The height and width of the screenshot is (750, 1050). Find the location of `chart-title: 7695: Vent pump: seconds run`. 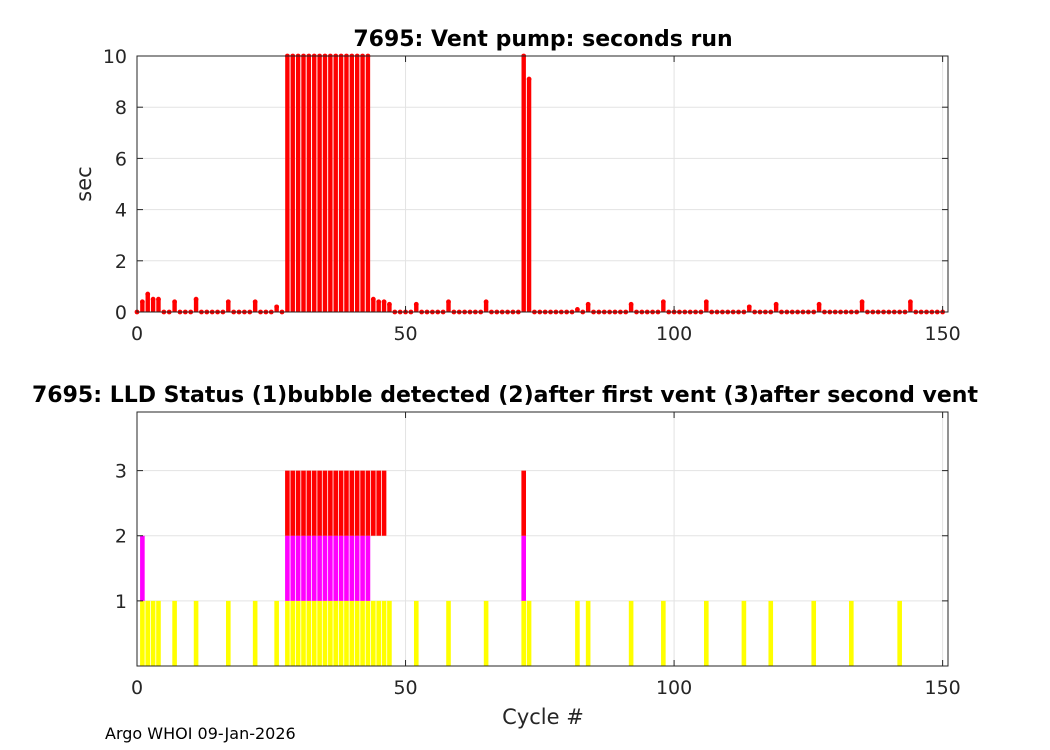

chart-title: 7695: Vent pump: seconds run is located at coordinates (542, 39).